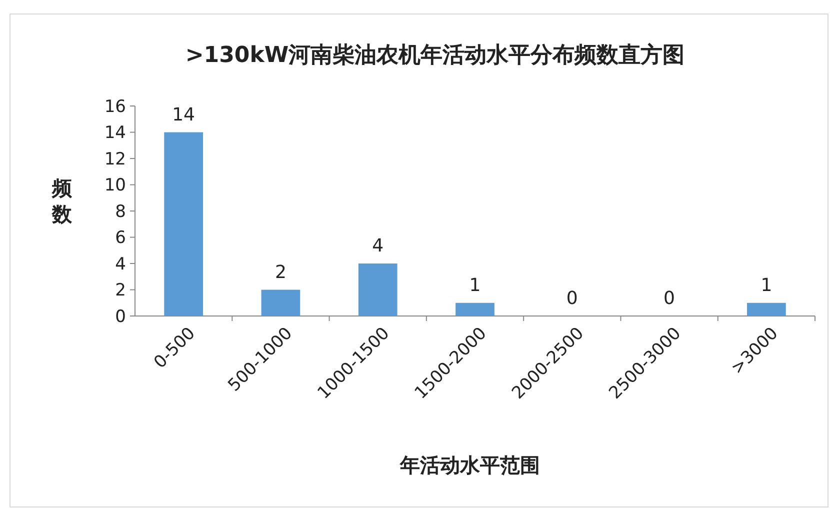 This screenshot has width=830, height=509. I want to click on chart-title: >130kW河南柴油农机年活动水平分布频数直方图, so click(435, 55).